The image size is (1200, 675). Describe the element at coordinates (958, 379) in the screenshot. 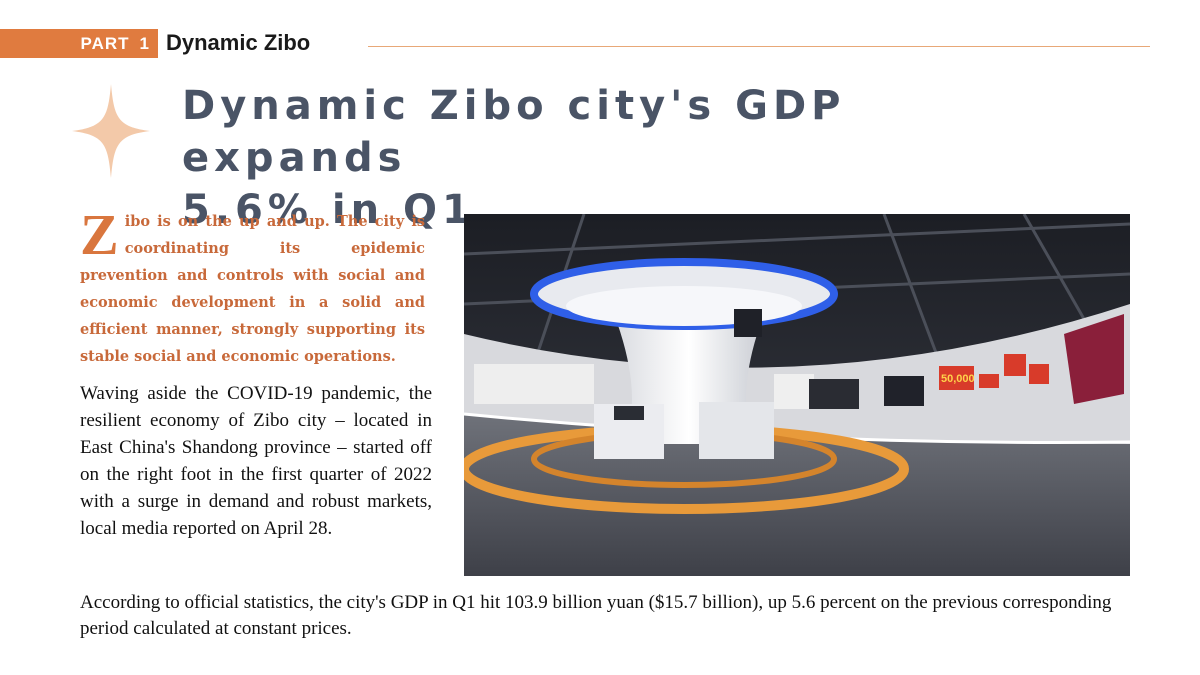

I see `wall-number: 50,000` at that location.